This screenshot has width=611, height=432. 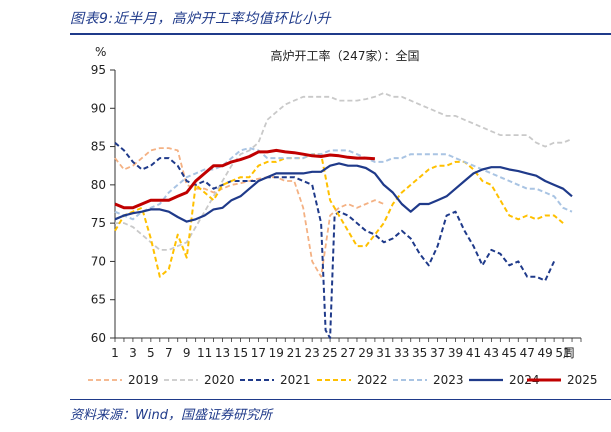 I want to click on series-line-2023, so click(x=343, y=184).